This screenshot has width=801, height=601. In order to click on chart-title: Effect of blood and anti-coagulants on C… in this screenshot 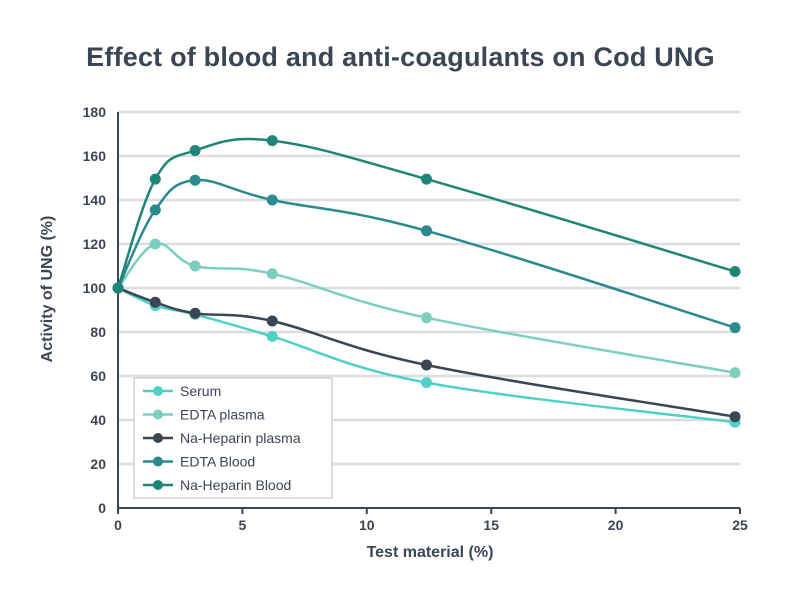, I will do `click(400, 57)`.